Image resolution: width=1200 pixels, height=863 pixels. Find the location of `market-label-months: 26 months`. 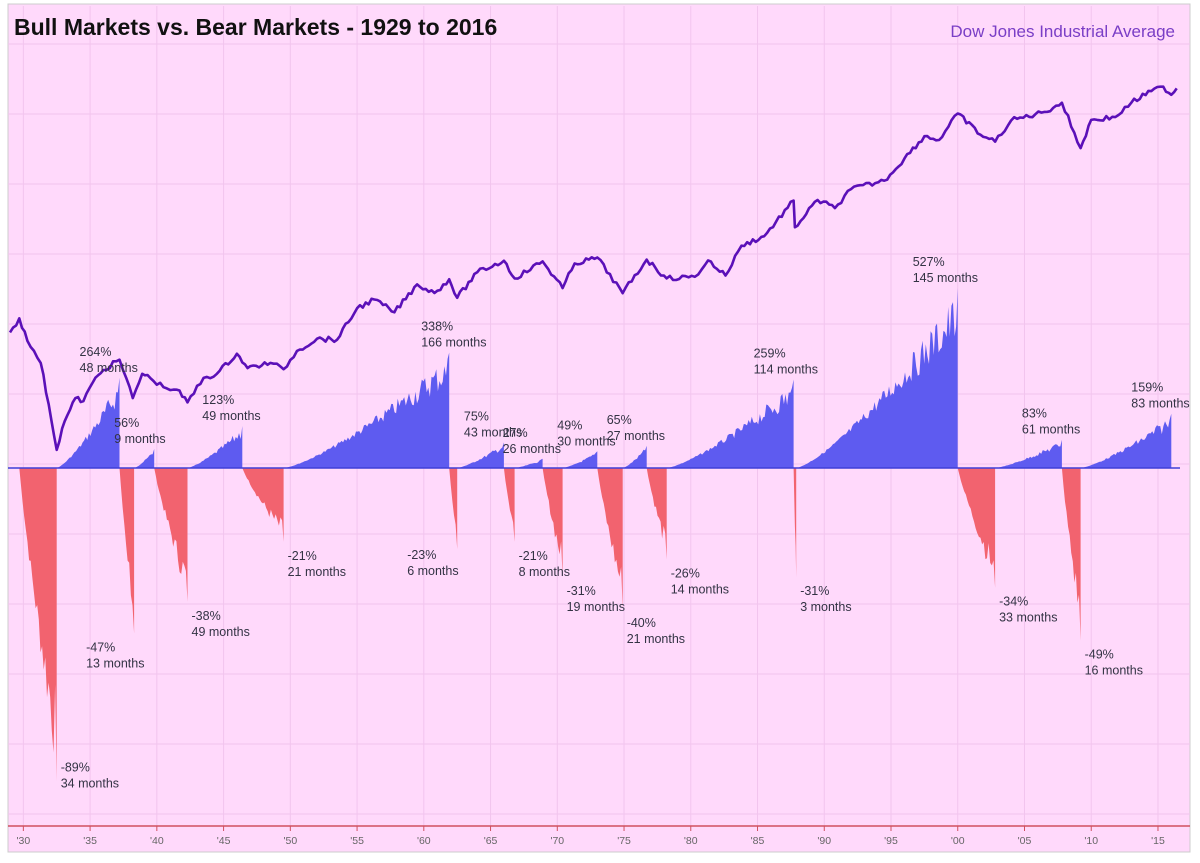

market-label-months: 26 months is located at coordinates (532, 449).